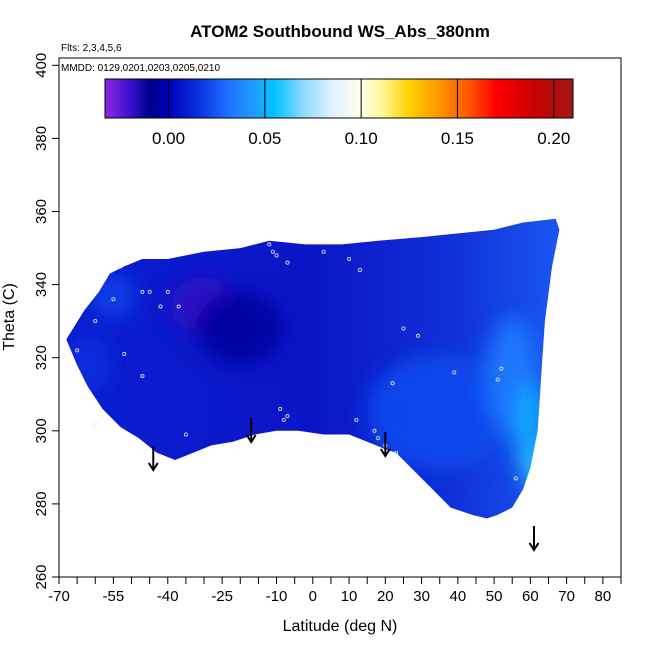 This screenshot has height=650, width=650. I want to click on flights-label: Flts: 2,3,4,5,6, so click(91, 48).